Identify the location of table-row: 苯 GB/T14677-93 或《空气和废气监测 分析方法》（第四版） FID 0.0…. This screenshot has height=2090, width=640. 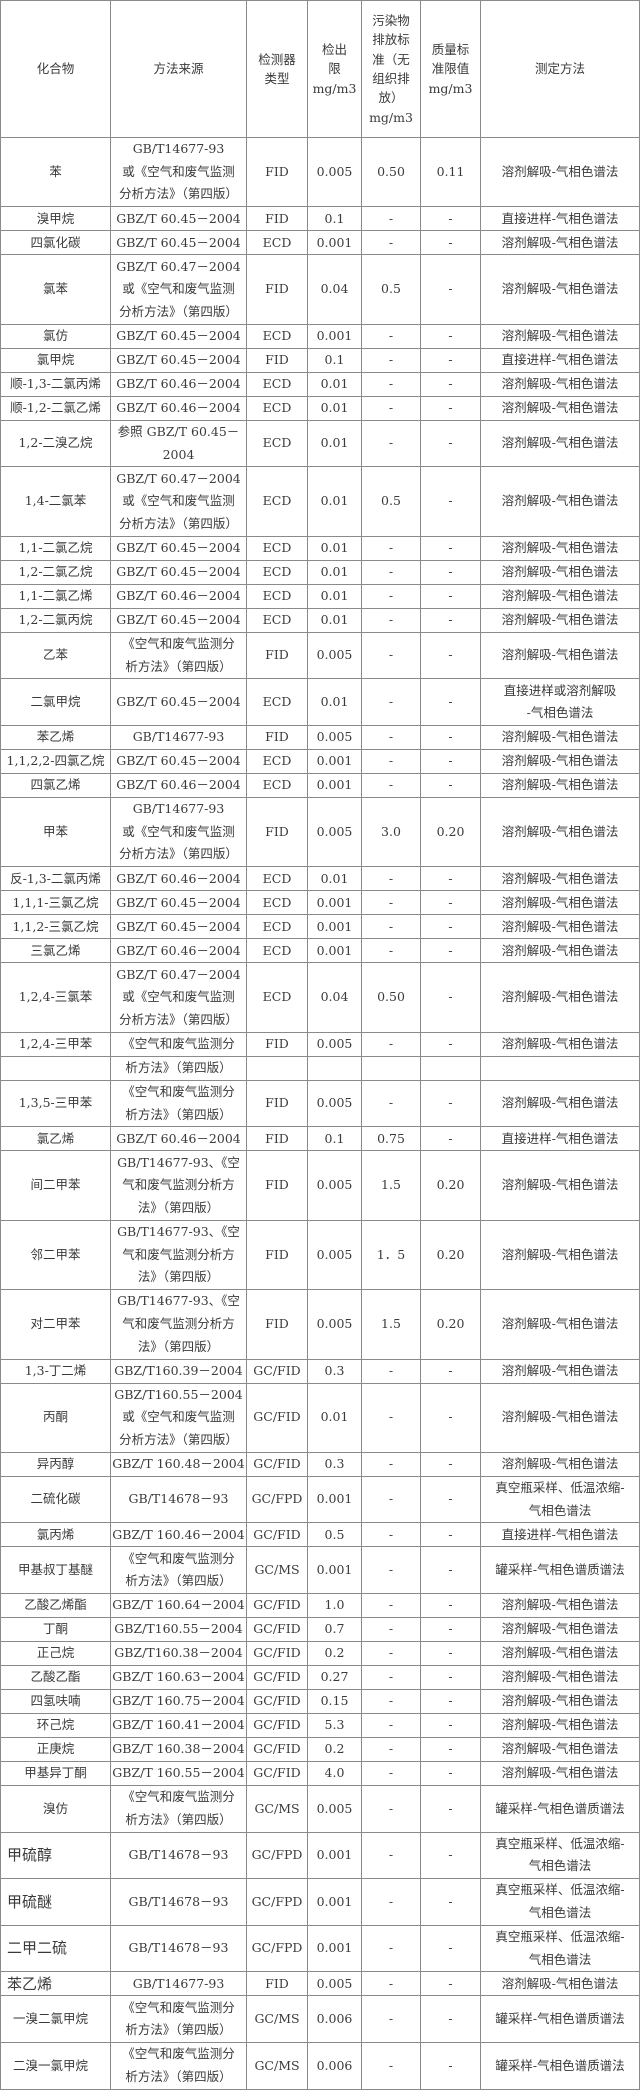
(320, 172).